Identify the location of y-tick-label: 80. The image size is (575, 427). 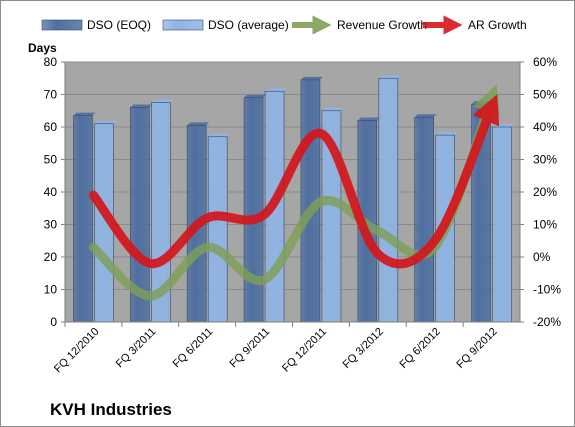
(51, 62).